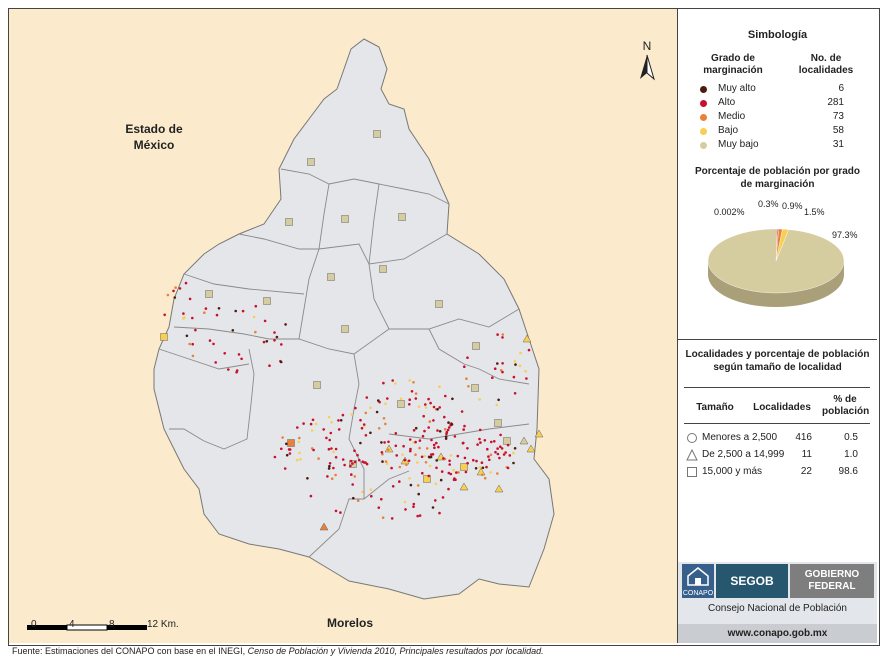 This screenshot has height=661, width=886. What do you see at coordinates (776, 267) in the screenshot?
I see `pie-chart` at bounding box center [776, 267].